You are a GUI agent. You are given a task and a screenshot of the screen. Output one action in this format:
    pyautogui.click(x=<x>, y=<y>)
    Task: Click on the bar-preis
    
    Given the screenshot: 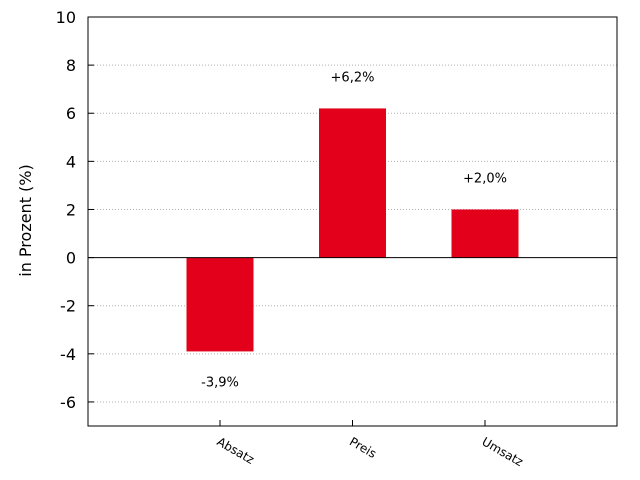 What is the action you would take?
    pyautogui.click(x=352, y=183)
    